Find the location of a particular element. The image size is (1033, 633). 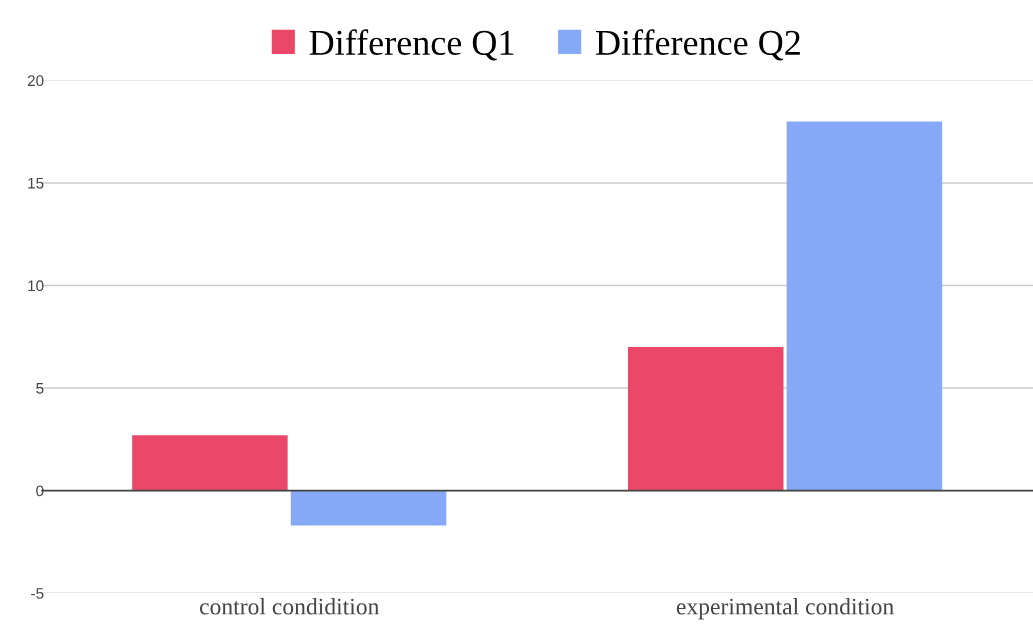

y-tick-label: -5 is located at coordinates (37, 593).